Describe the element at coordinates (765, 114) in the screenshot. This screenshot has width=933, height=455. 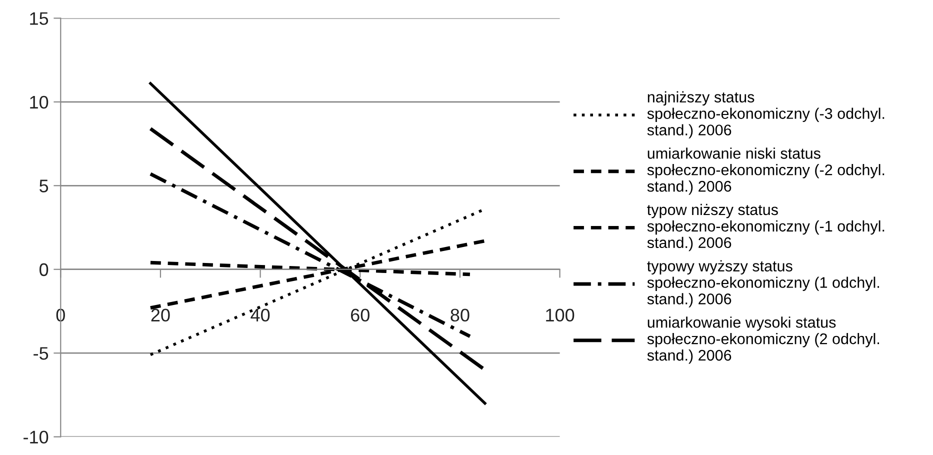
I see `legend-label: najniższy status społeczno-ekonomiczny (-3 odchyl. stand.) 2006` at that location.